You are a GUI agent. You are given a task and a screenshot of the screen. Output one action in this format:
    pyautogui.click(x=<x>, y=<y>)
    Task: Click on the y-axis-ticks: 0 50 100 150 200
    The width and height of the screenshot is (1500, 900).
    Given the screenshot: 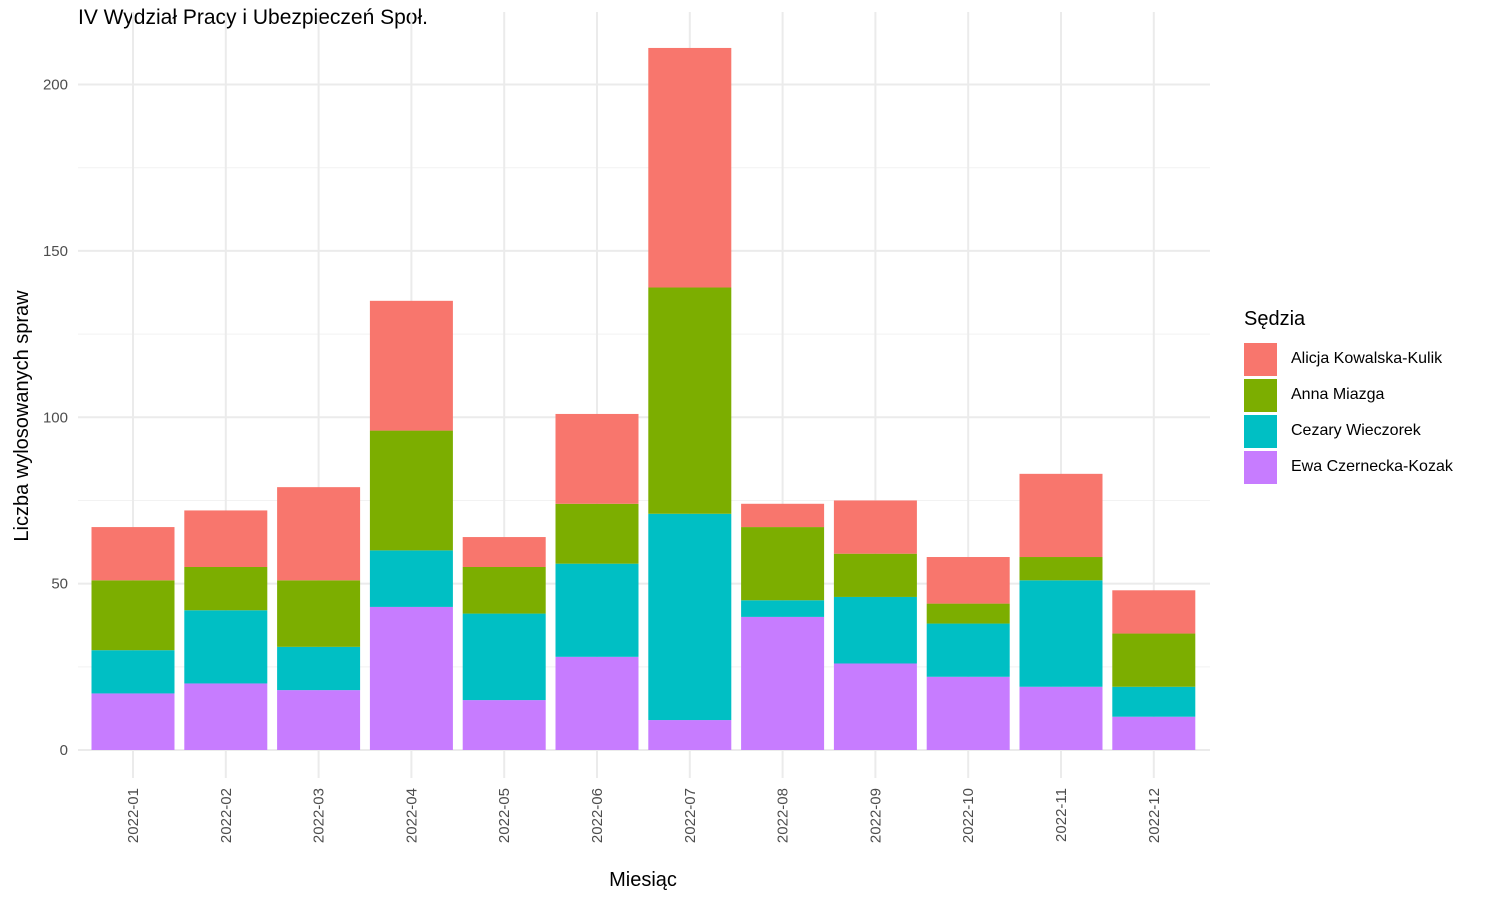 What is the action you would take?
    pyautogui.click(x=55, y=418)
    